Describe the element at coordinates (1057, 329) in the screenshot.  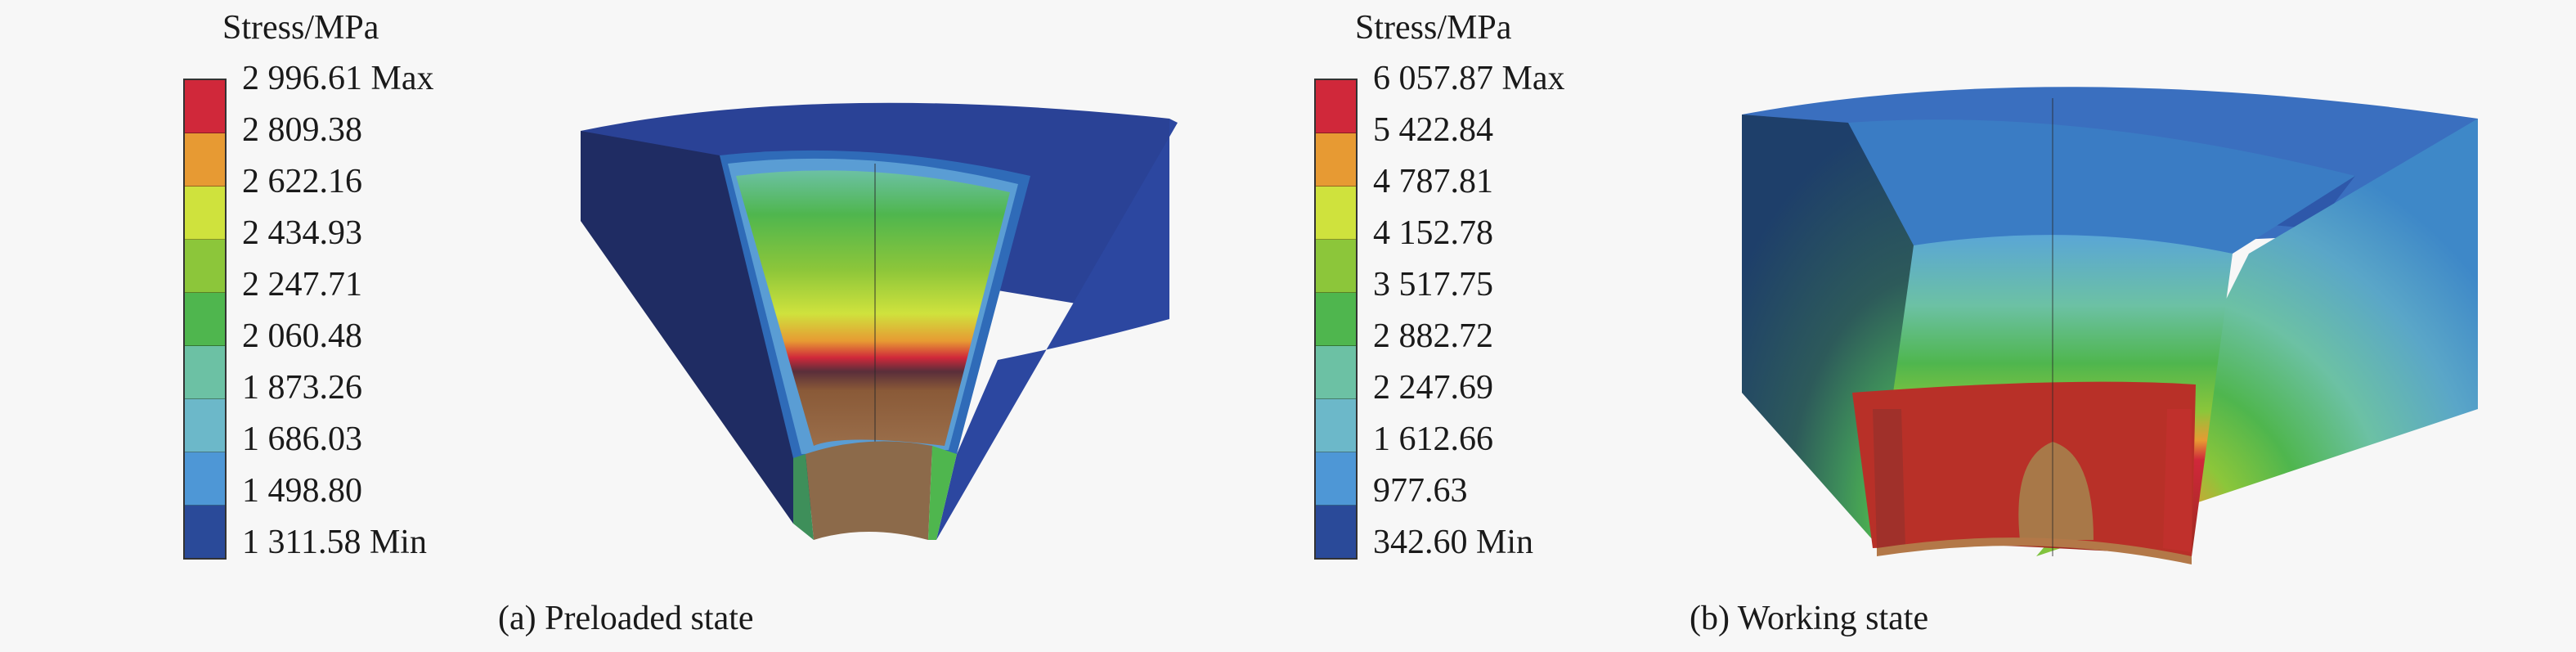
I see `model-right-face` at that location.